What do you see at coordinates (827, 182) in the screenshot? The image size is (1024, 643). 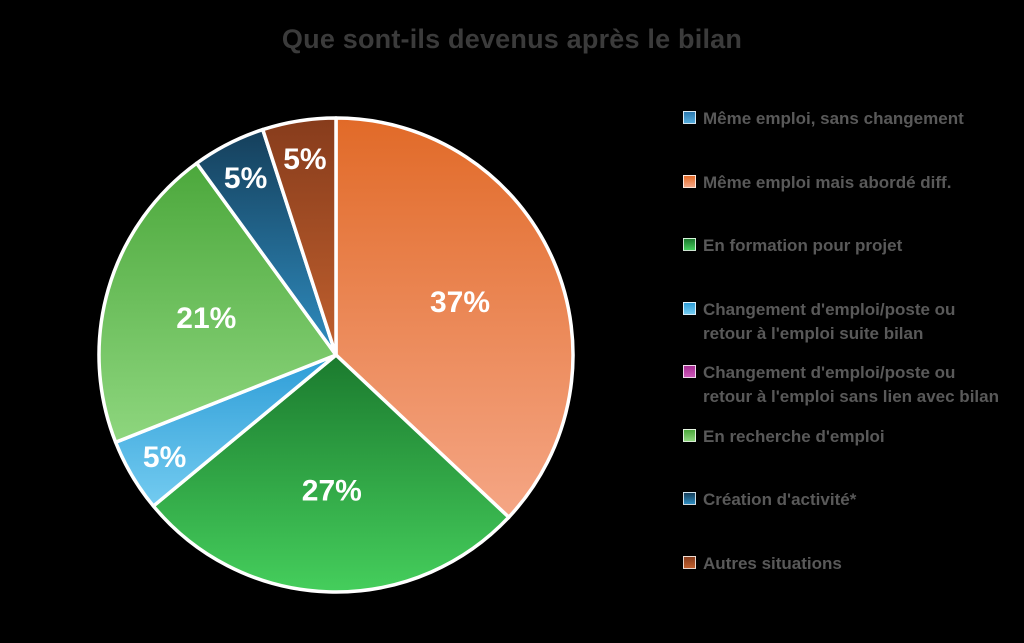 I see `legend-label: Même emploi mais abordé diff.` at bounding box center [827, 182].